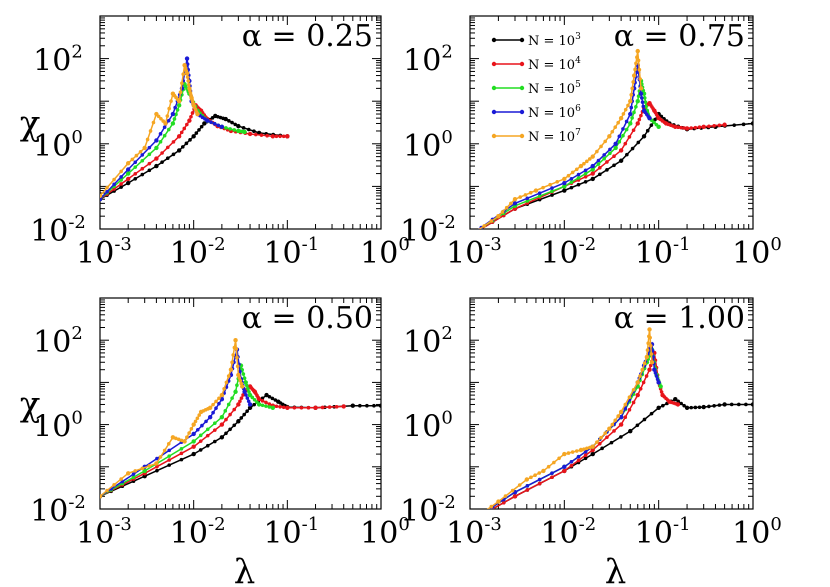 The height and width of the screenshot is (587, 830). What do you see at coordinates (307, 36) in the screenshot?
I see `panel-title: α = 0.25` at bounding box center [307, 36].